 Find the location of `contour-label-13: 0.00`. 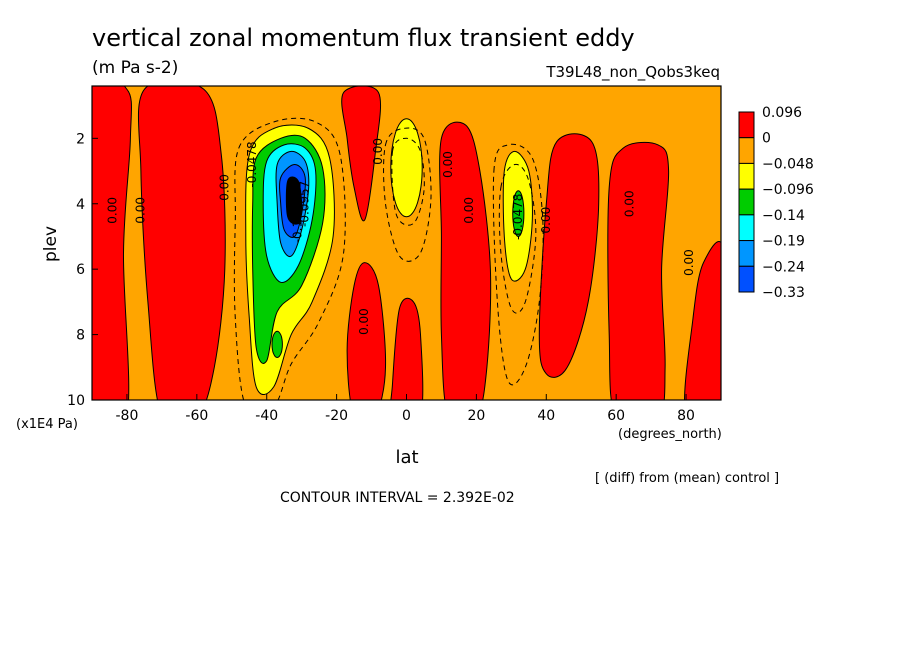

contour-label-13: 0.00 is located at coordinates (630, 203).